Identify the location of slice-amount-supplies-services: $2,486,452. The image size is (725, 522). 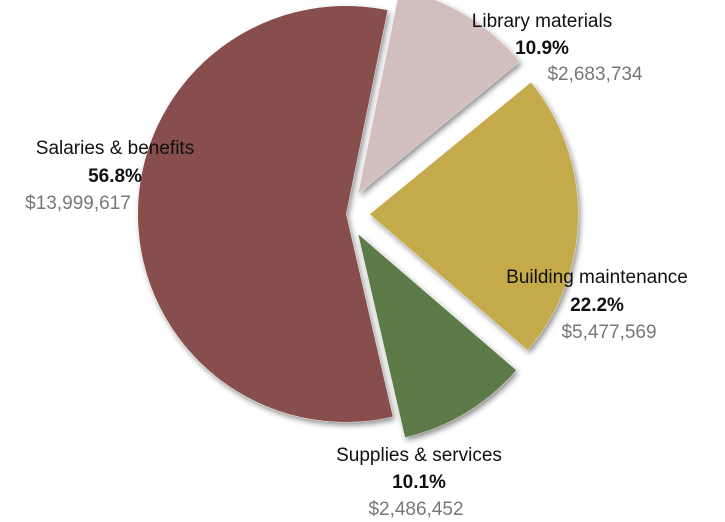
(415, 509).